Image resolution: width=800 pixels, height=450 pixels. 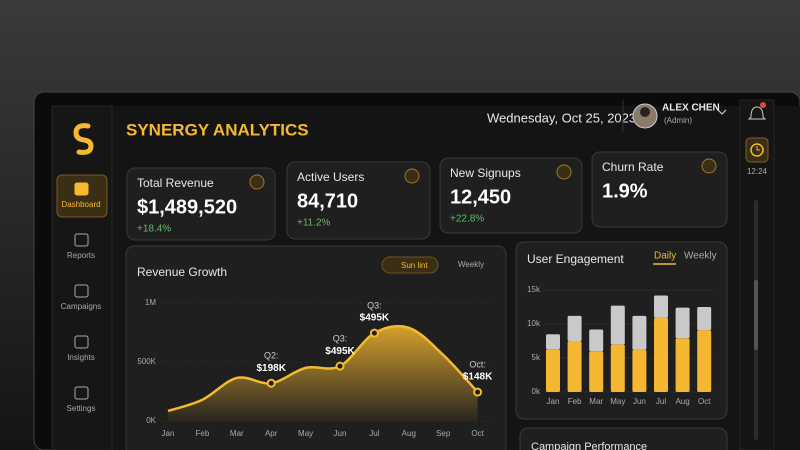 I want to click on kpi-change: +22.8%, so click(x=467, y=219).